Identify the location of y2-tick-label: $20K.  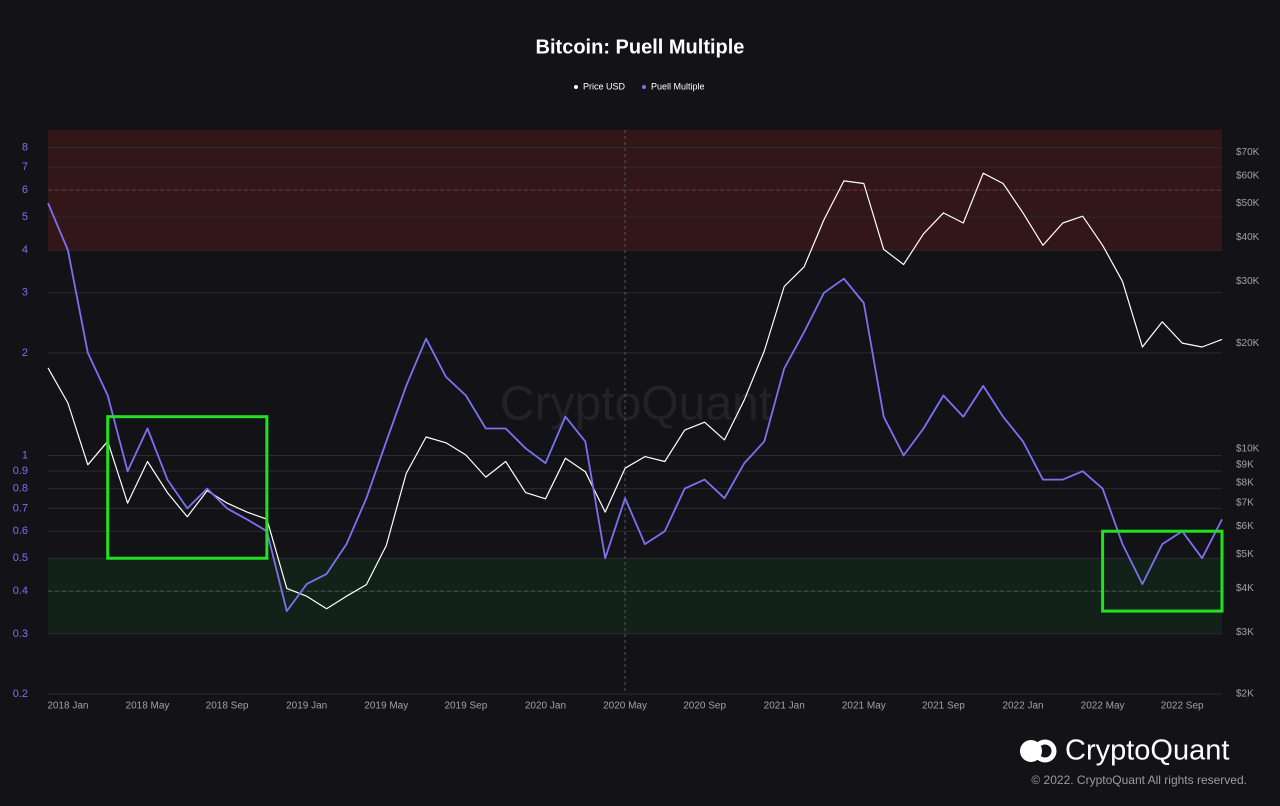
(1248, 343).